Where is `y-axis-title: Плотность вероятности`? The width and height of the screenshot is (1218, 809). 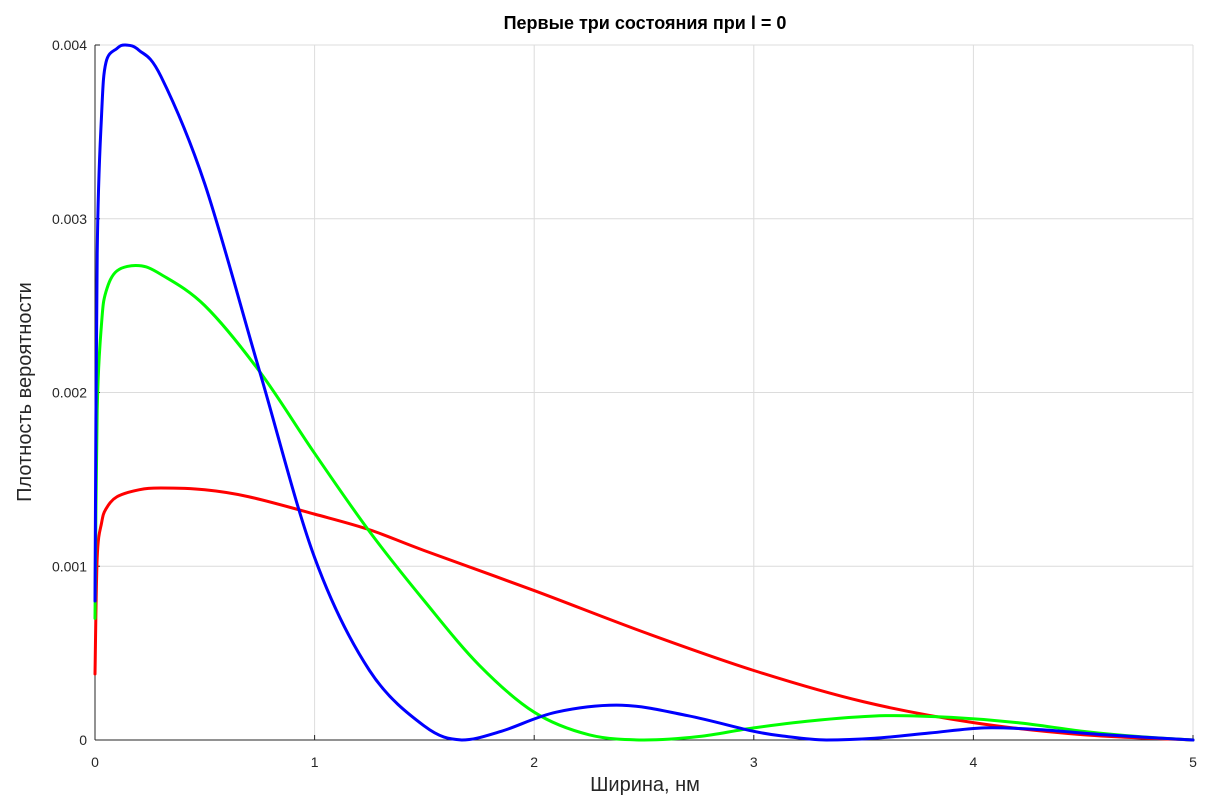 y-axis-title: Плотность вероятности is located at coordinates (25, 392).